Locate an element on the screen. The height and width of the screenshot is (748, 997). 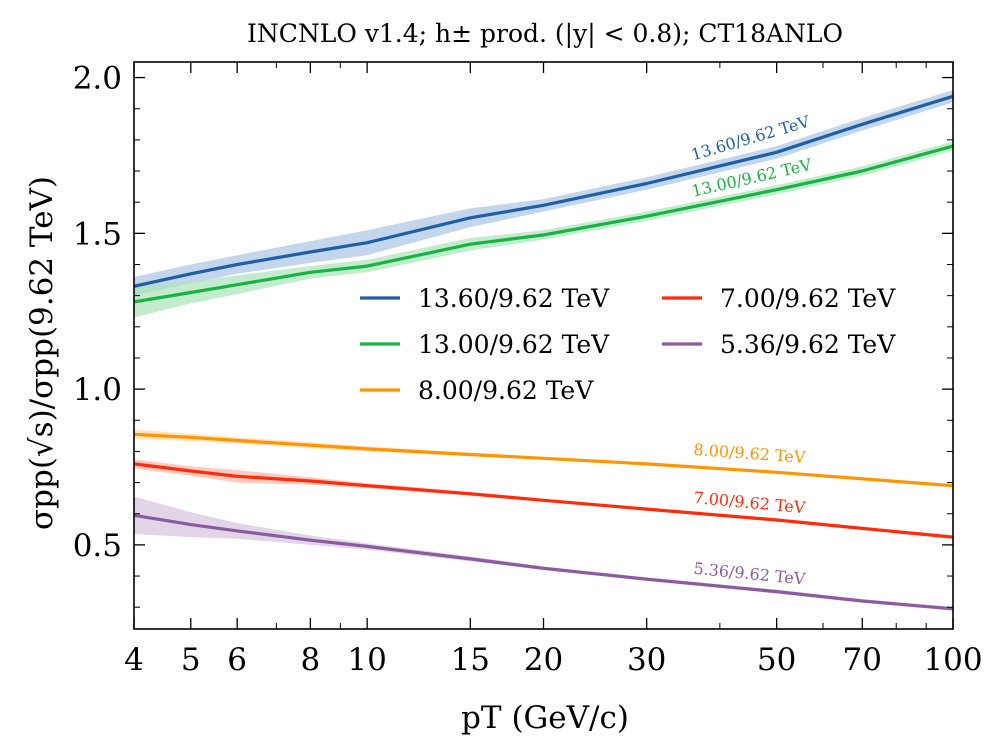
x-axis-label: pT (GeV/c) is located at coordinates (545, 718).